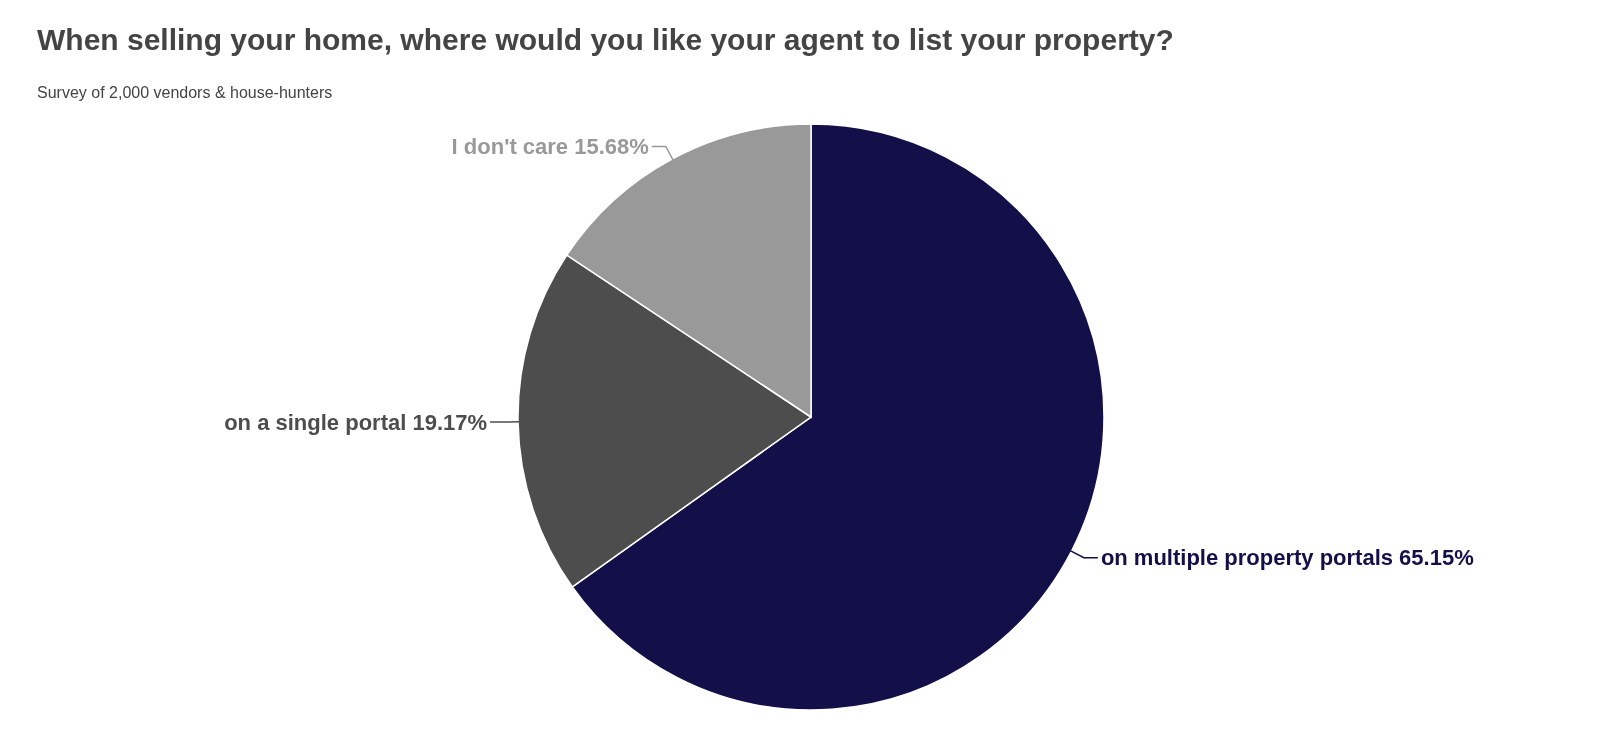  I want to click on slice-label: I don't care 15.68%, so click(550, 147).